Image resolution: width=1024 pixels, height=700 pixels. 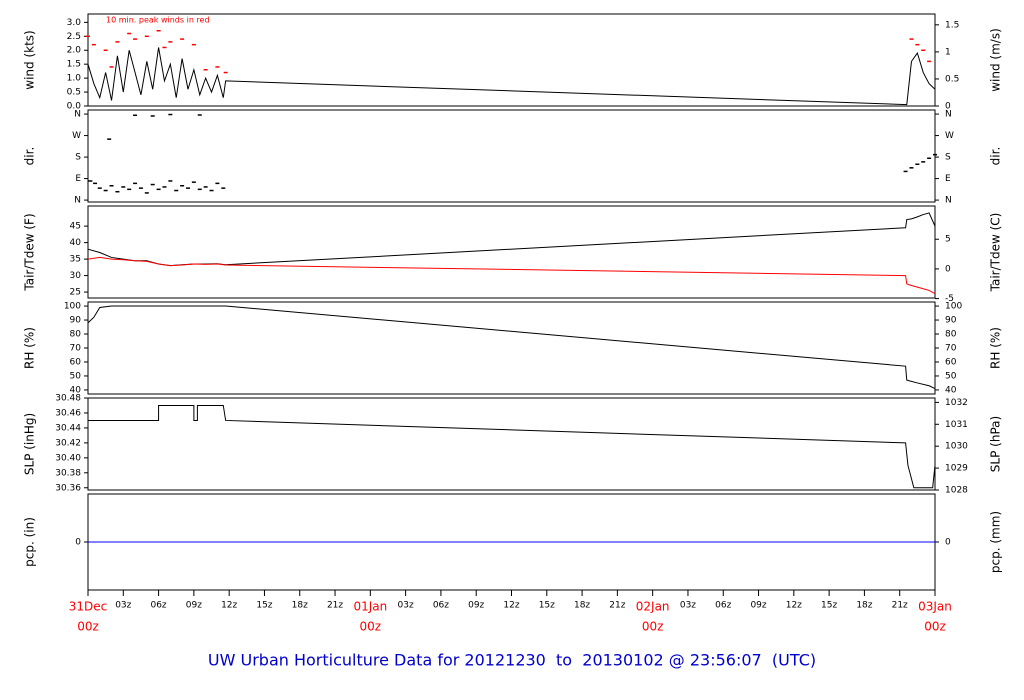 What do you see at coordinates (78, 179) in the screenshot?
I see `y-tick-label: E` at bounding box center [78, 179].